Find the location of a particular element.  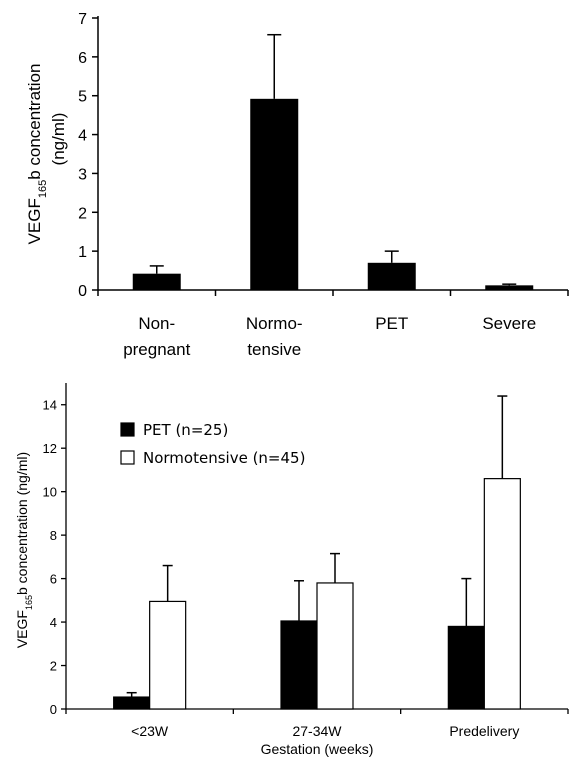

y-tick-label: 3 is located at coordinates (82, 174).